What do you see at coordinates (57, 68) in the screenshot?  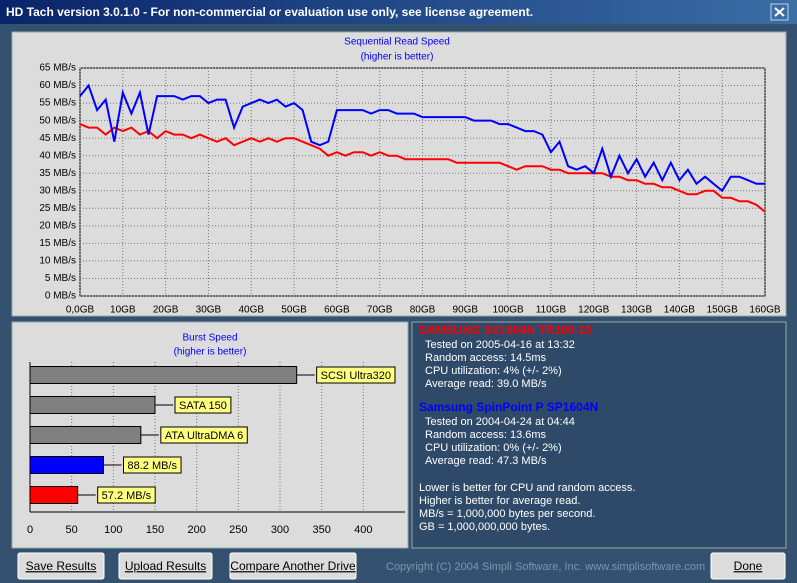 I see `y-tick-label: 65 MB/s` at bounding box center [57, 68].